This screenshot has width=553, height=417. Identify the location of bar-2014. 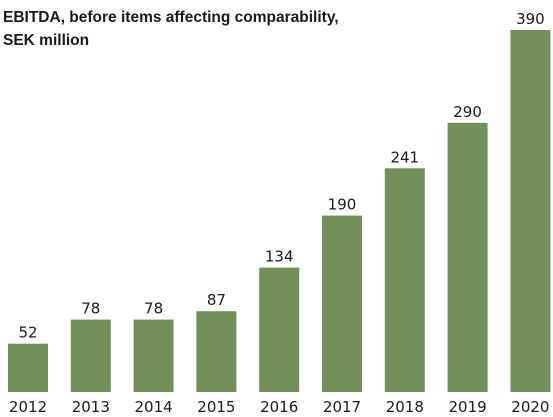
(153, 355).